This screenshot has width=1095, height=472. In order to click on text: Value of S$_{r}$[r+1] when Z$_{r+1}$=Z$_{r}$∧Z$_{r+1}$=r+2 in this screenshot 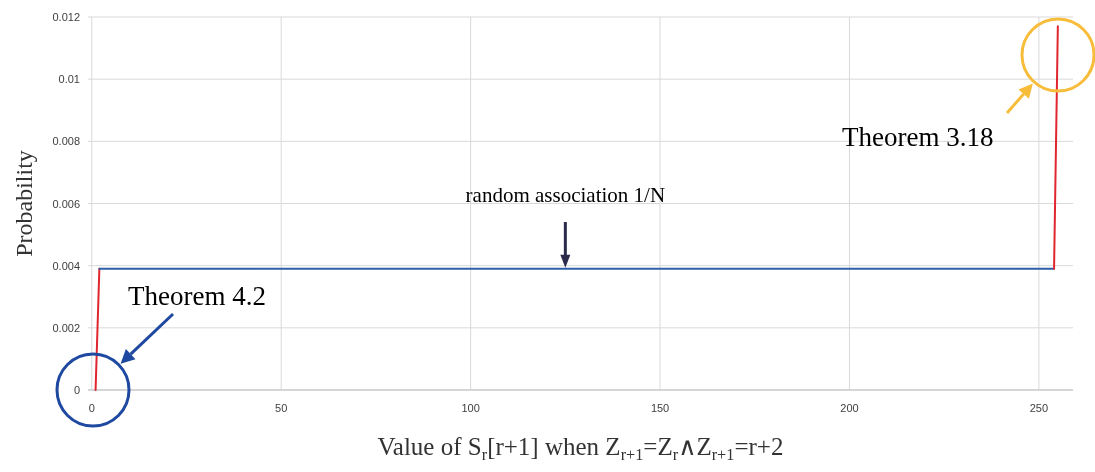, I will do `click(580, 448)`.